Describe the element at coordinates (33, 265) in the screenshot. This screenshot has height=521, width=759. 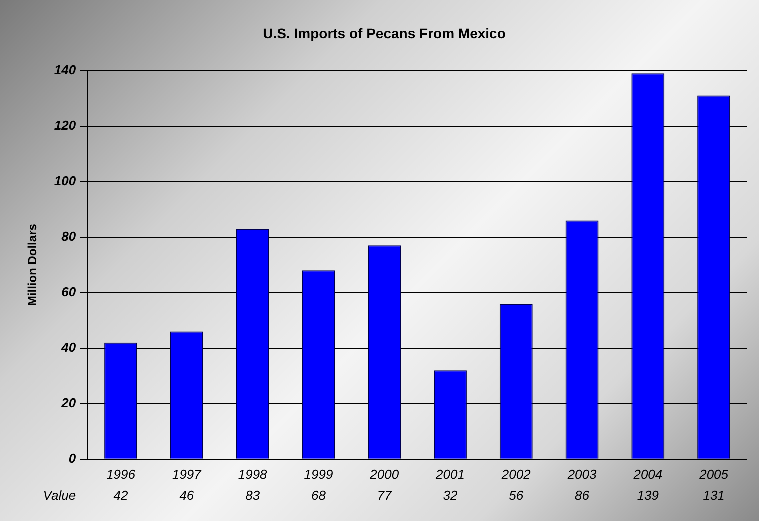
I see `y-axis-title: Million Dollars` at that location.